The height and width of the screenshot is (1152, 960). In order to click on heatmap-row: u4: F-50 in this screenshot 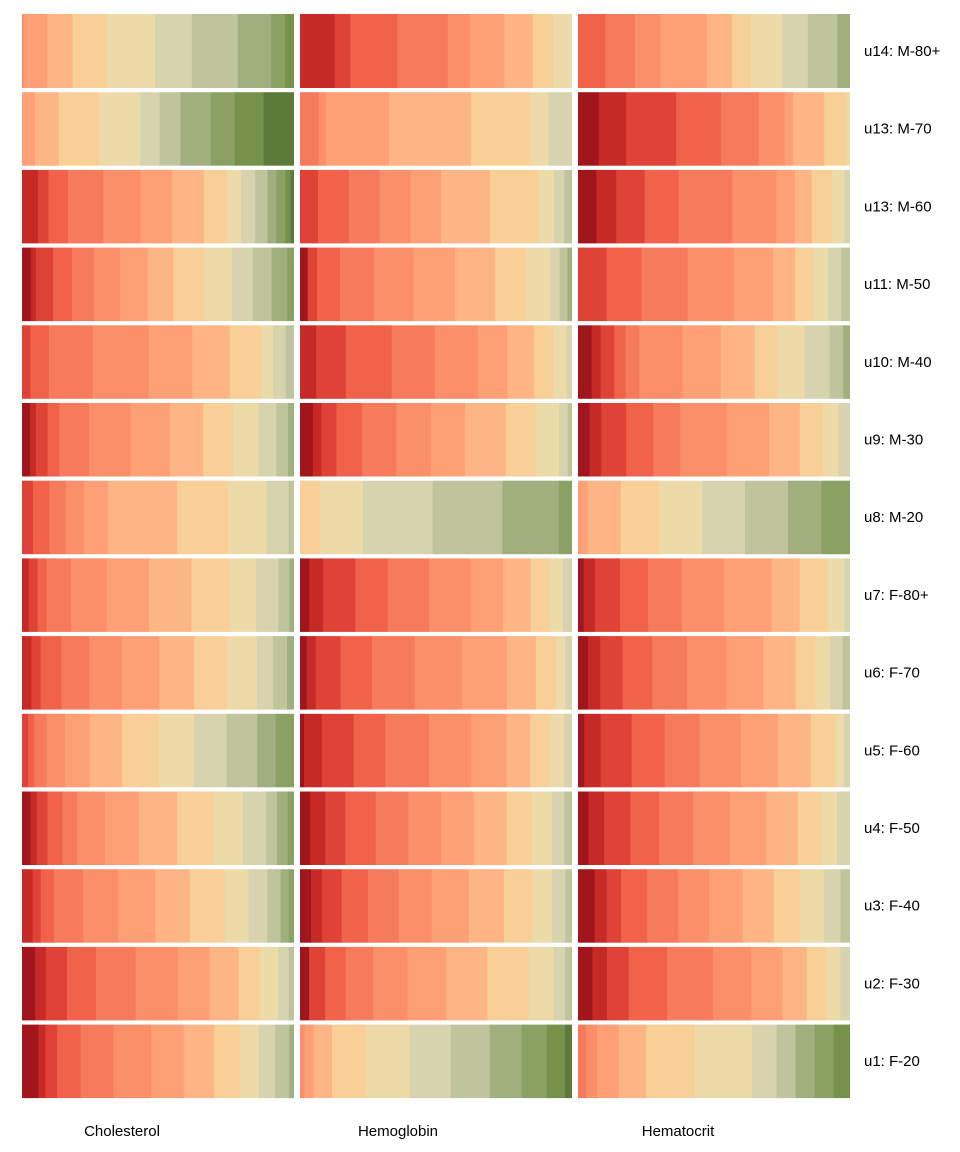, I will do `click(471, 828)`.